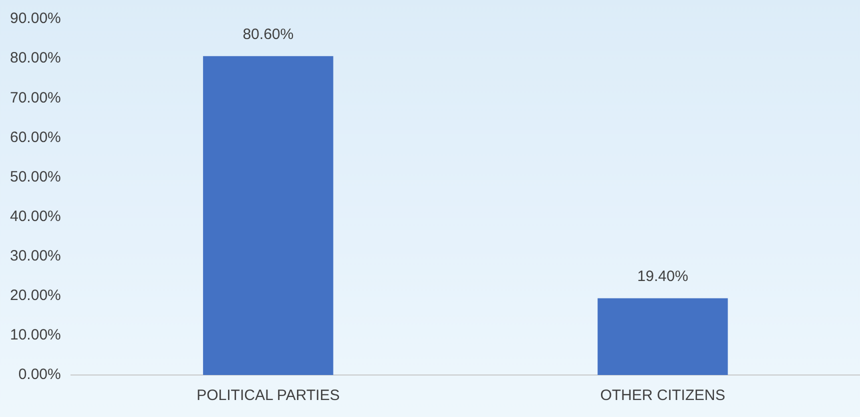 The width and height of the screenshot is (860, 417). Describe the element at coordinates (268, 395) in the screenshot. I see `x-tick-label: POLITICAL PARTIES` at that location.